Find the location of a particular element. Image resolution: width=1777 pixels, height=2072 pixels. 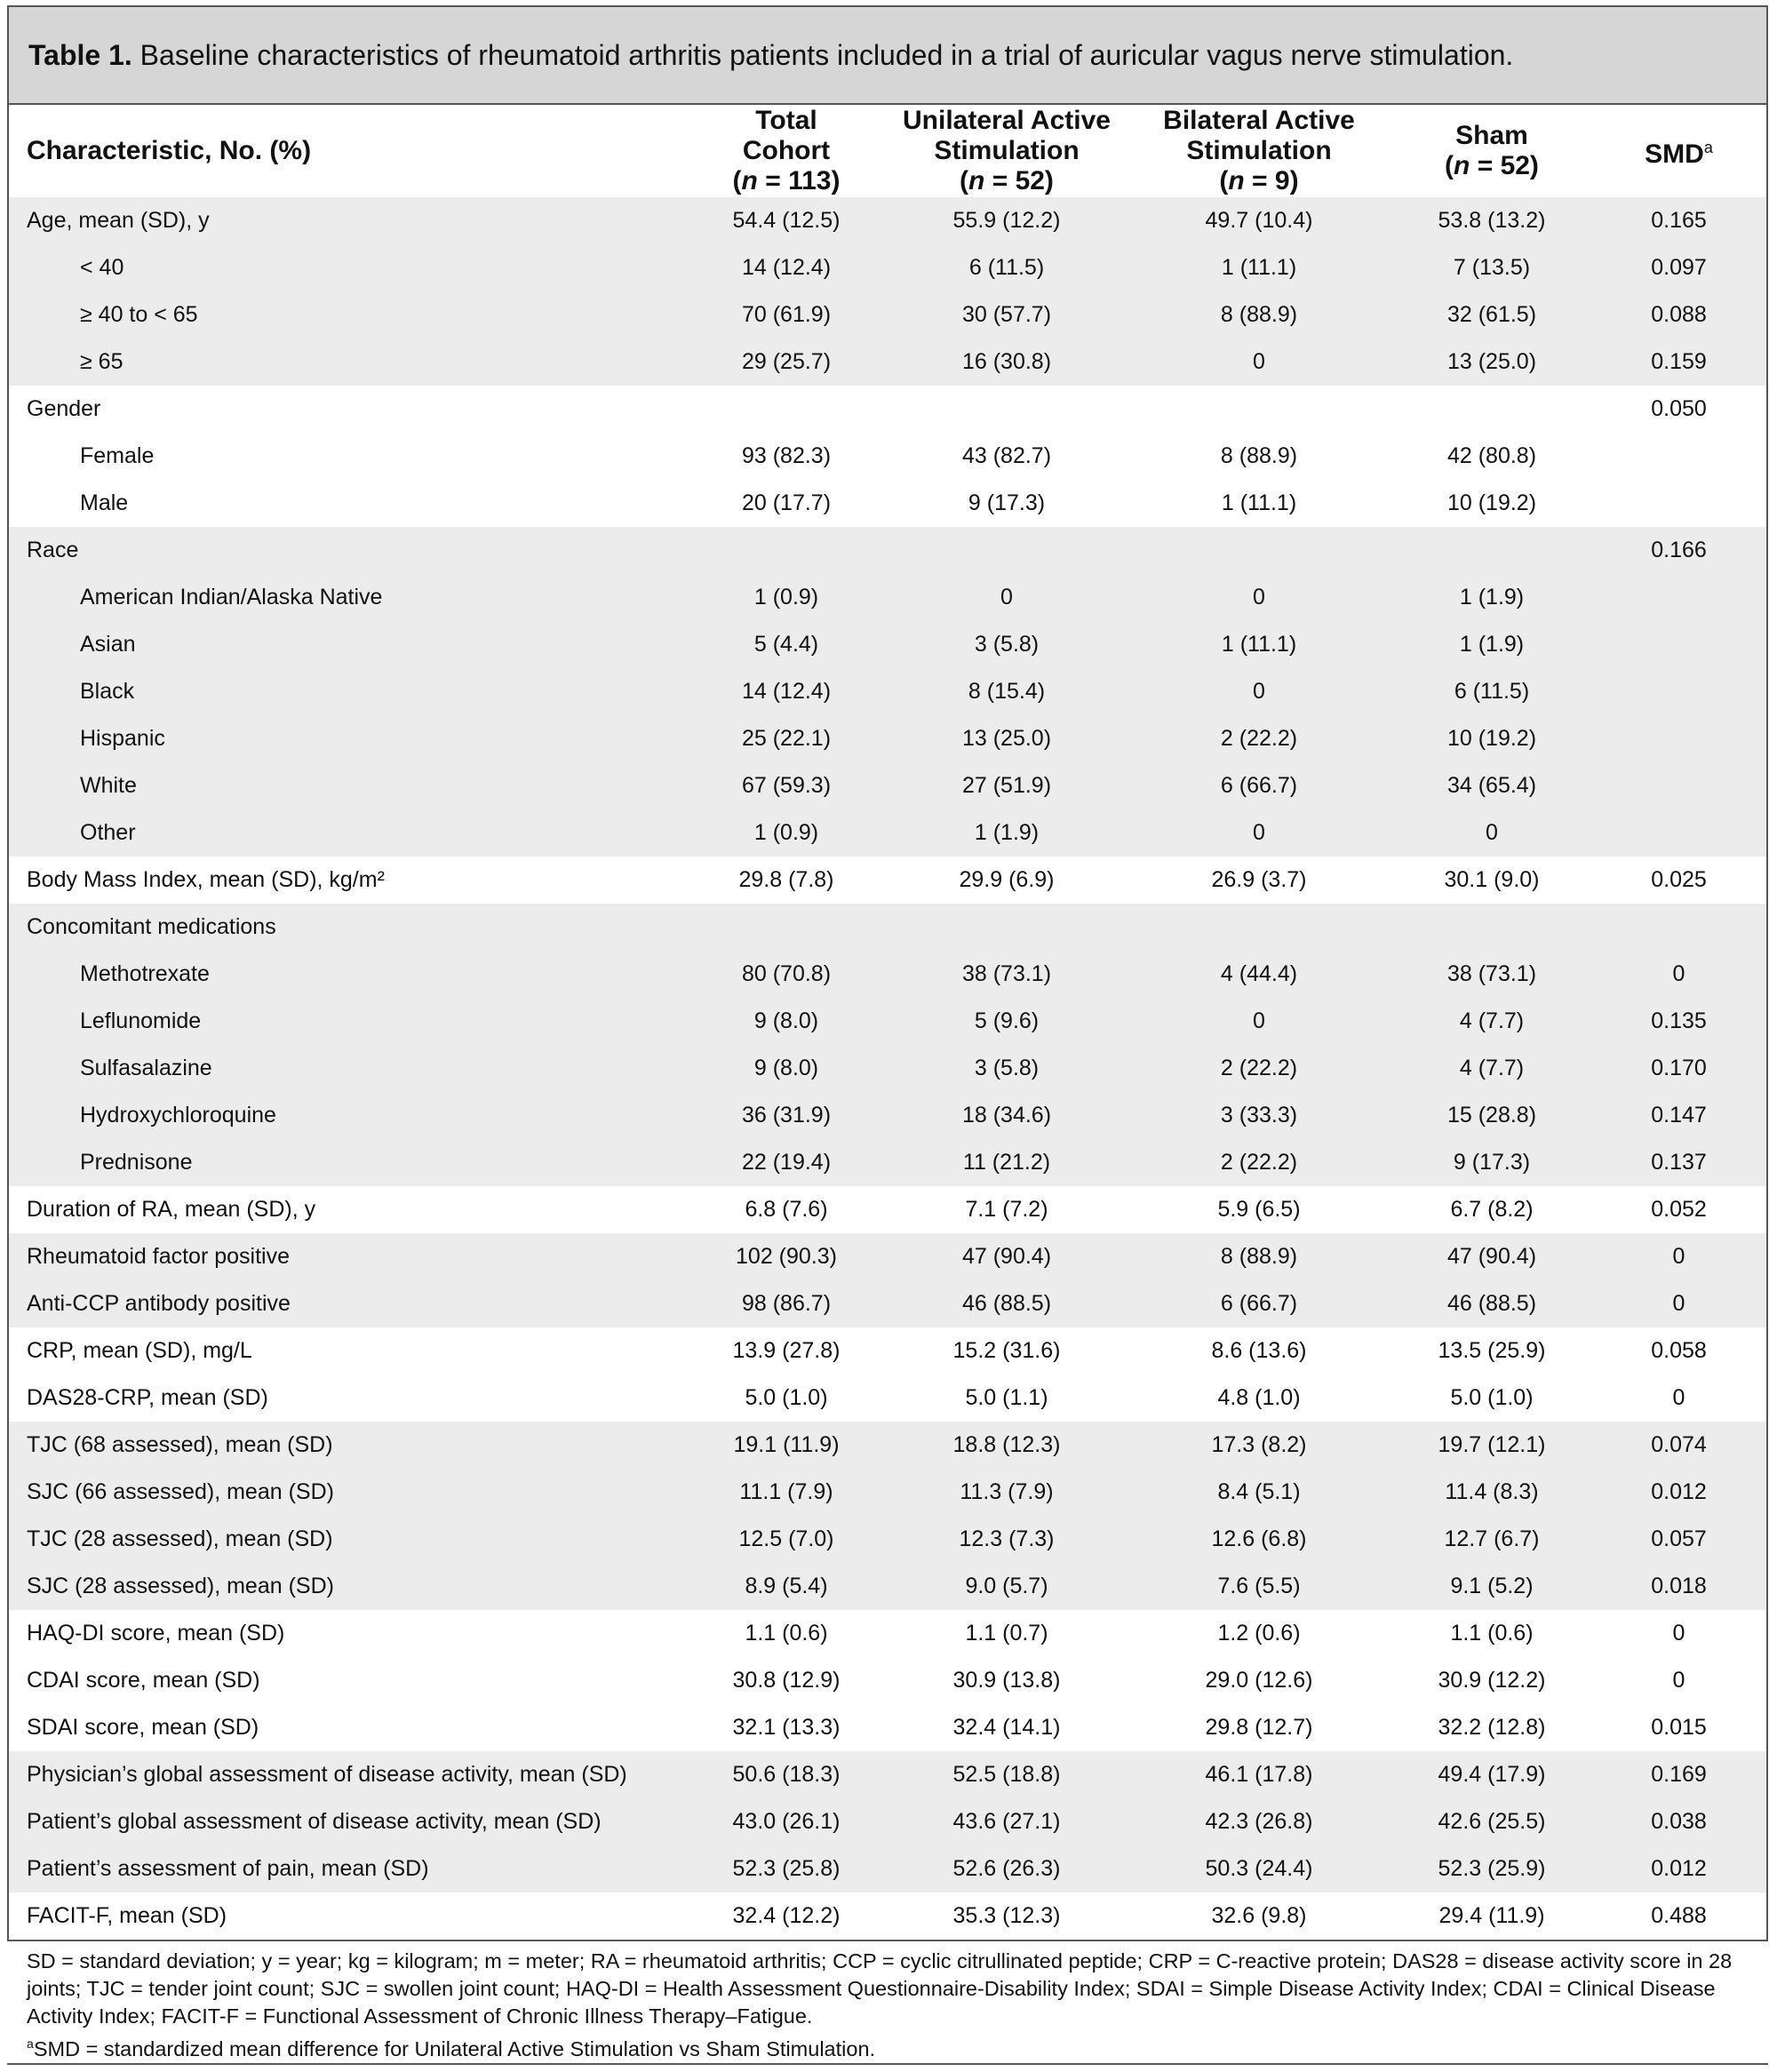

cell-text: 46 (88.5) is located at coordinates (1491, 1304).